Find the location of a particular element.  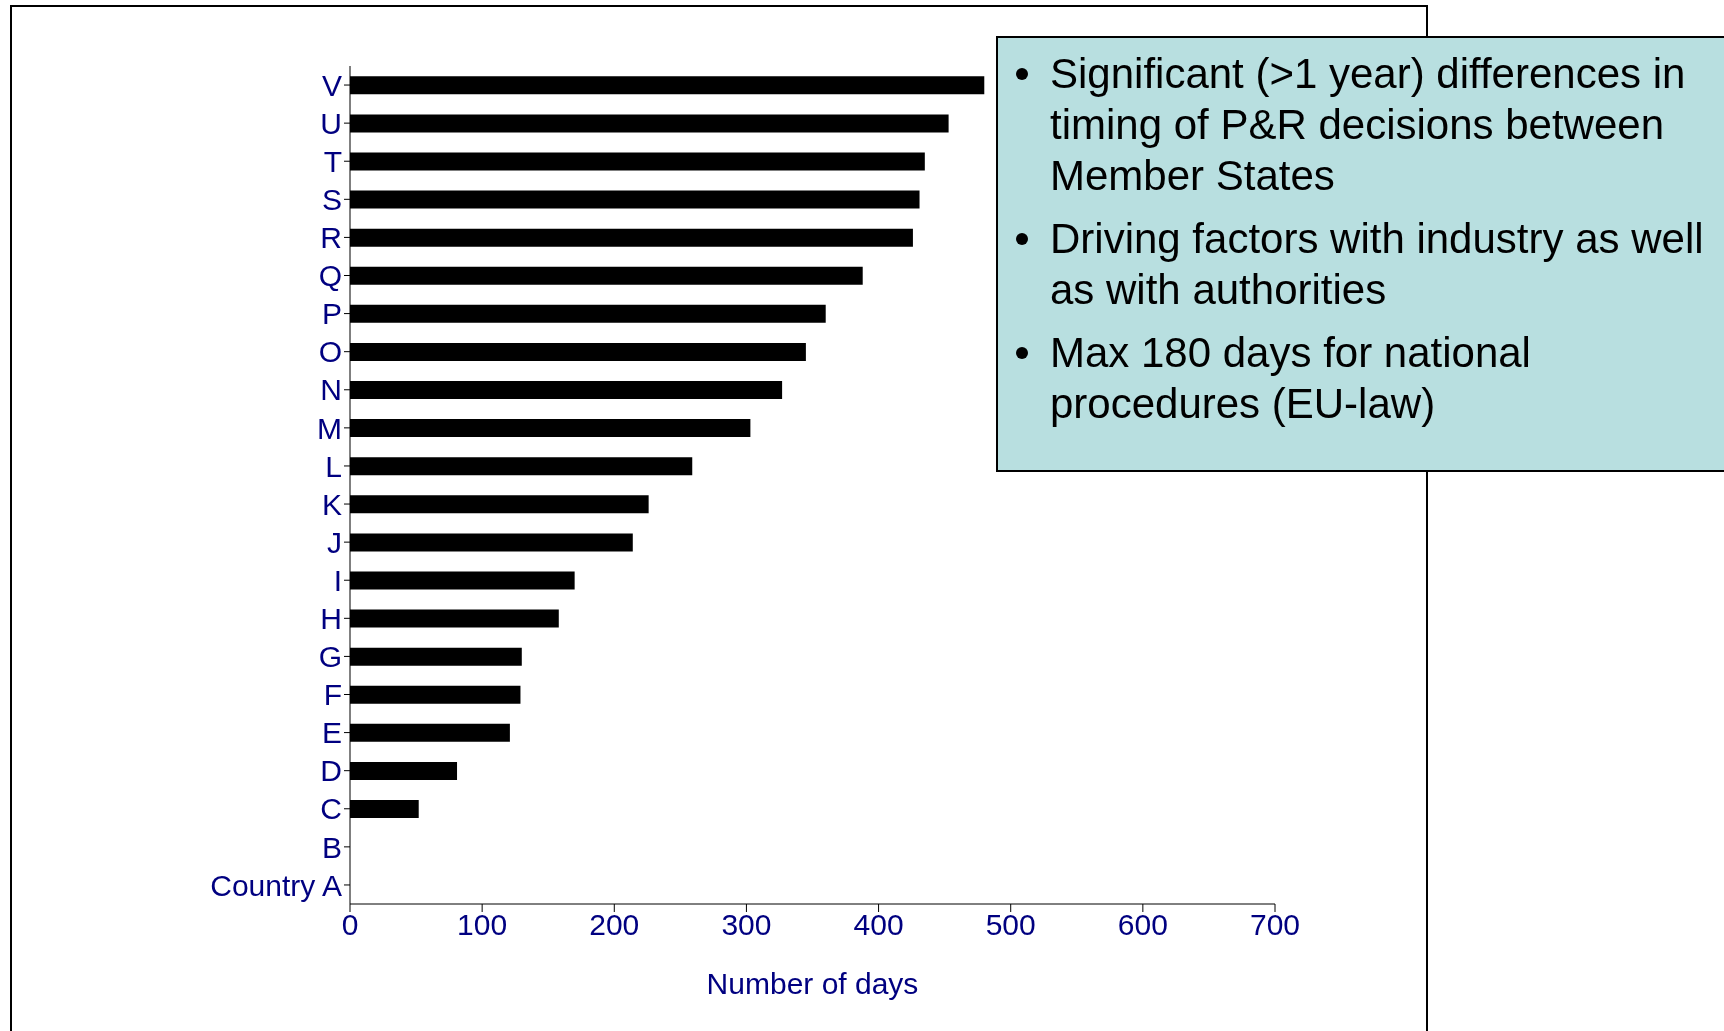

y-tick-label: O is located at coordinates (330, 352).